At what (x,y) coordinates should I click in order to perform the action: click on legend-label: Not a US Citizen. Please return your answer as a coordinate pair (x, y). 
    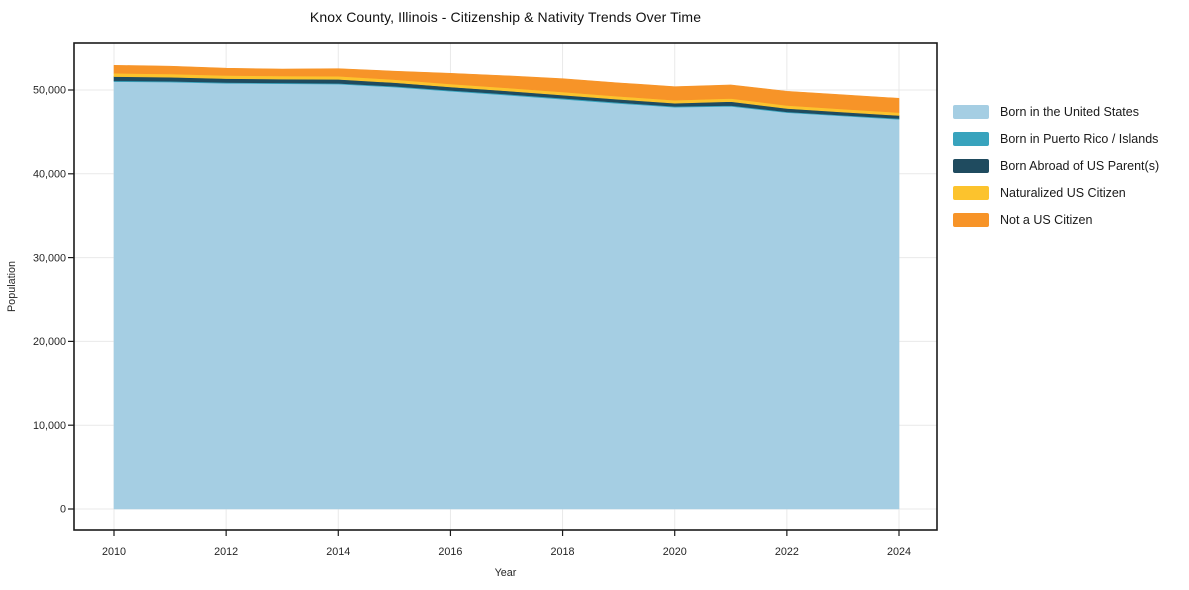
    Looking at the image, I should click on (1046, 219).